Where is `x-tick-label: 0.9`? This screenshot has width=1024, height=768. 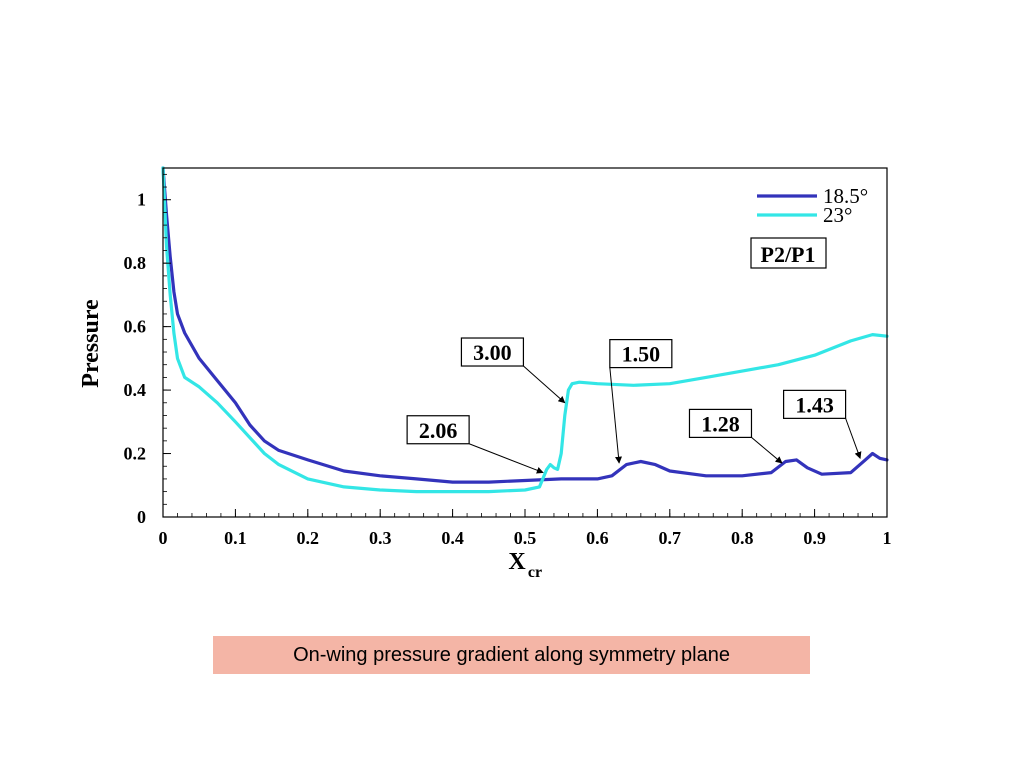
x-tick-label: 0.9 is located at coordinates (814, 538).